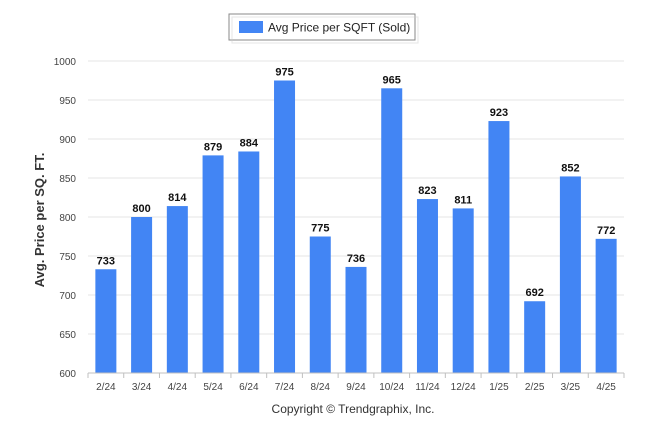  I want to click on data-label: 879, so click(213, 147).